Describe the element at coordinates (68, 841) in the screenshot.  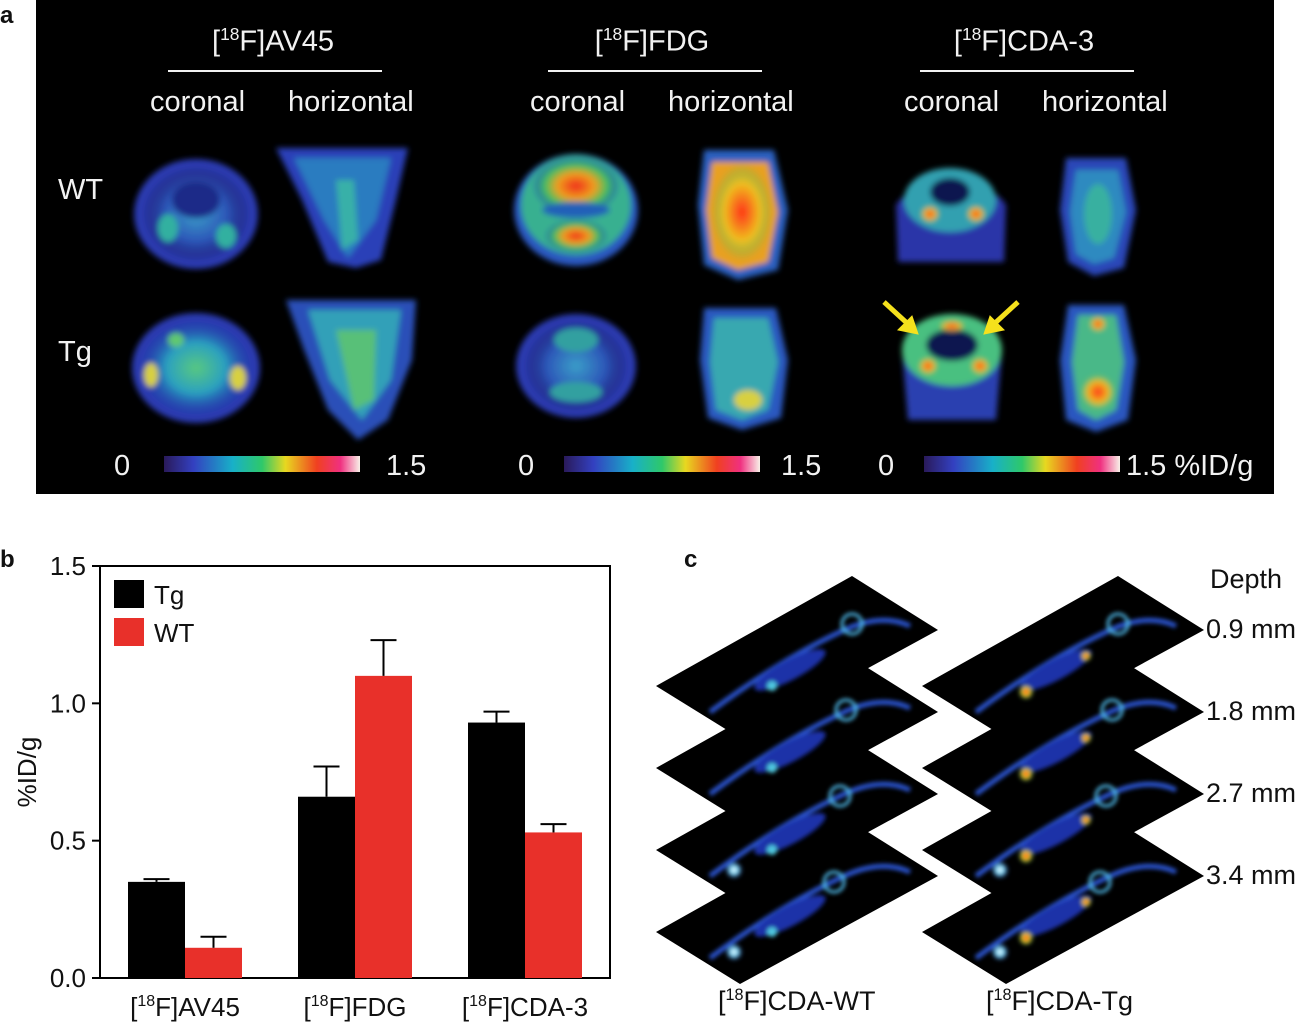
I see `y-tick-label-1: 0.5` at that location.